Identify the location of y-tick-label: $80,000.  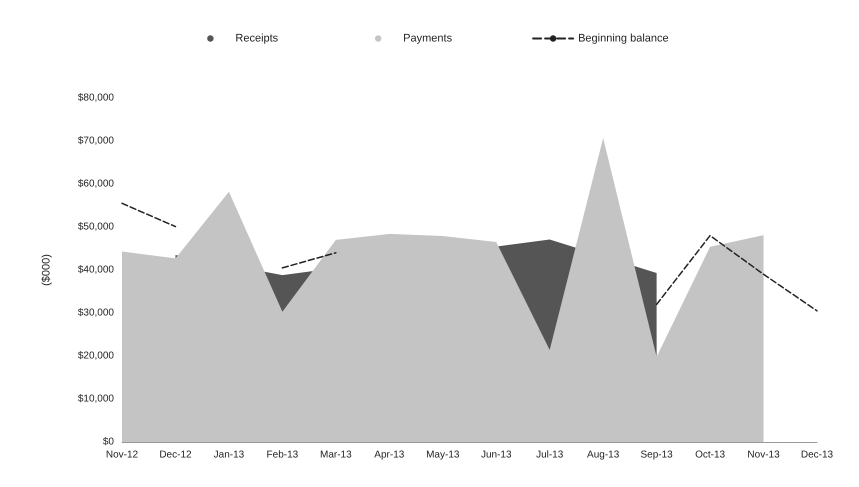
(96, 98).